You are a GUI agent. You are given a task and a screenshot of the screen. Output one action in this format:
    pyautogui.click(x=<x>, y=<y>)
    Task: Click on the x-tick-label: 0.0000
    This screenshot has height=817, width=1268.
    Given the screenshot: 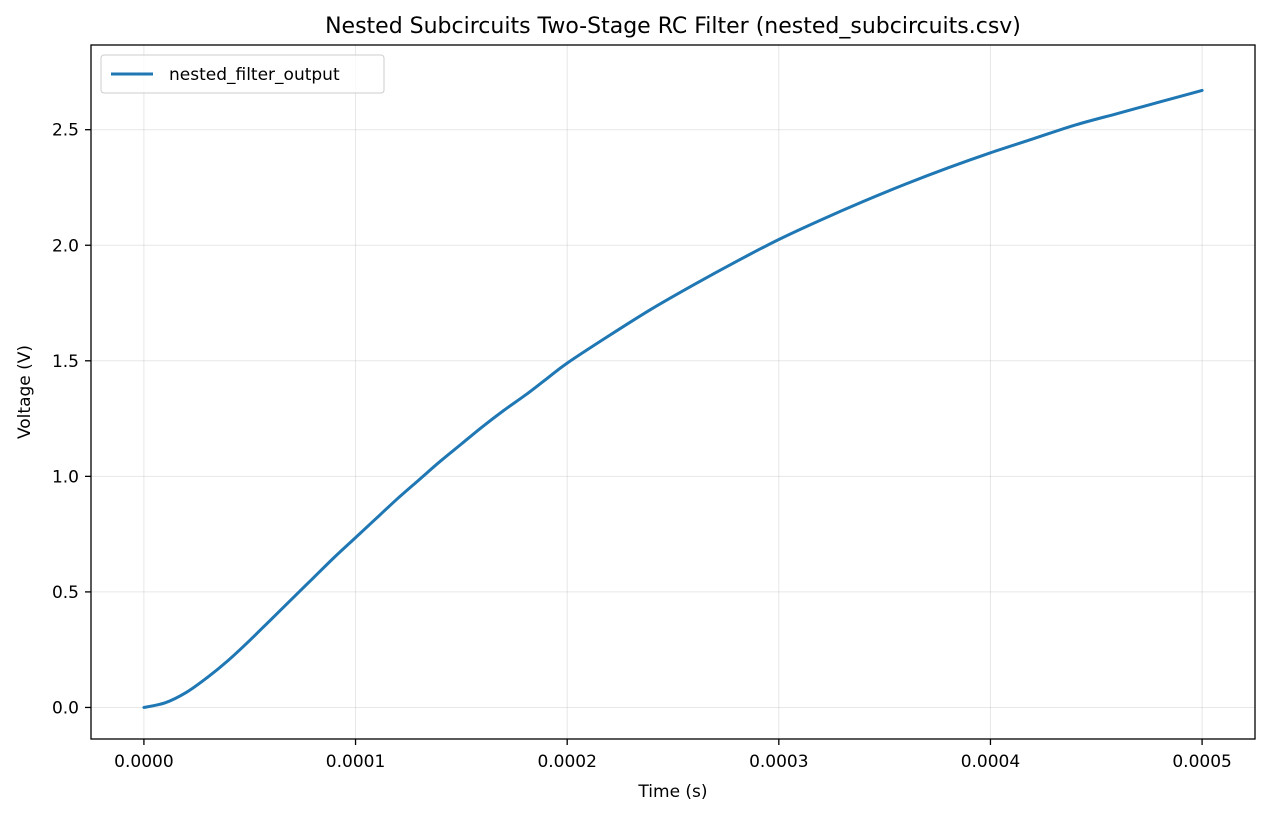 What is the action you would take?
    pyautogui.click(x=143, y=762)
    